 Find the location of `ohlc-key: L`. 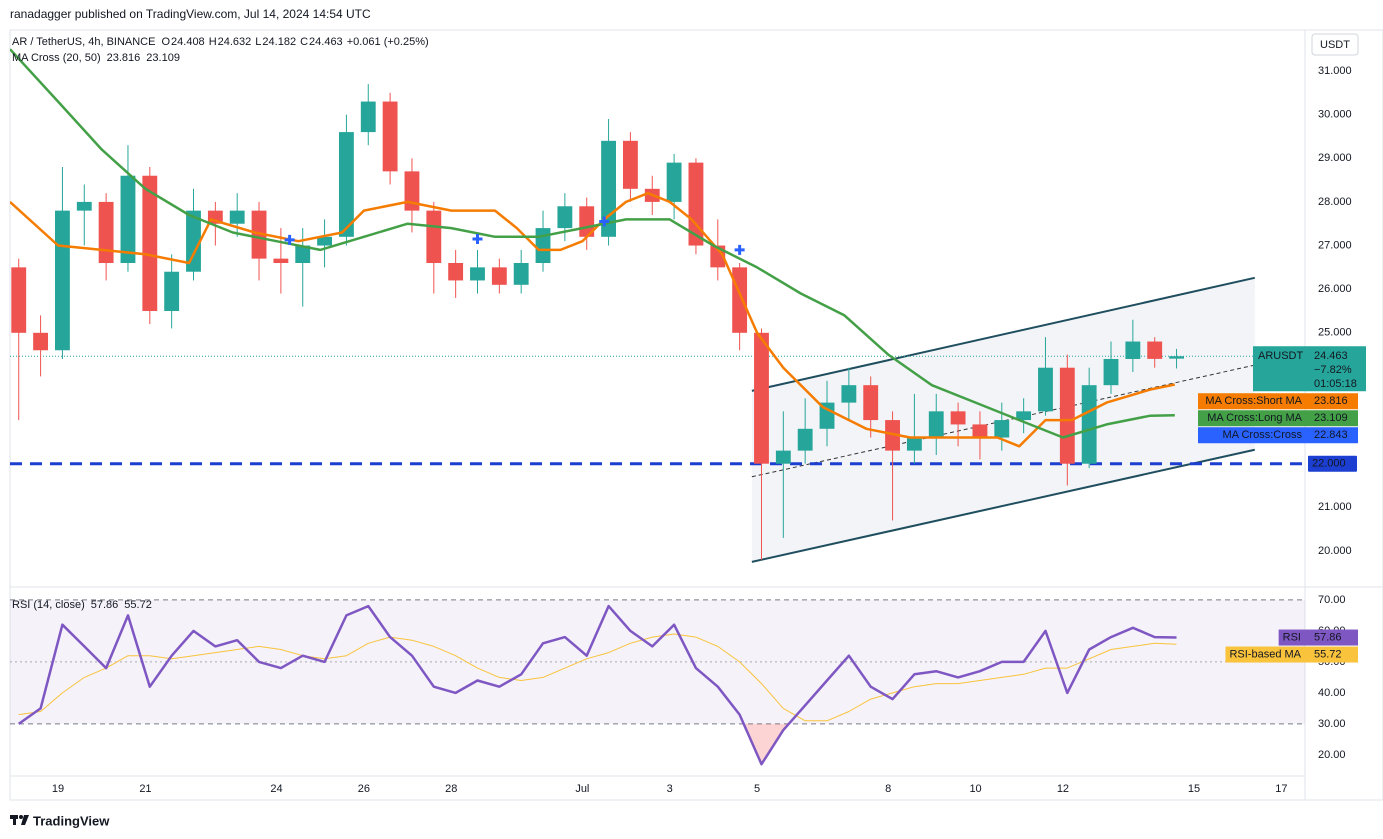

ohlc-key: L is located at coordinates (258, 42).